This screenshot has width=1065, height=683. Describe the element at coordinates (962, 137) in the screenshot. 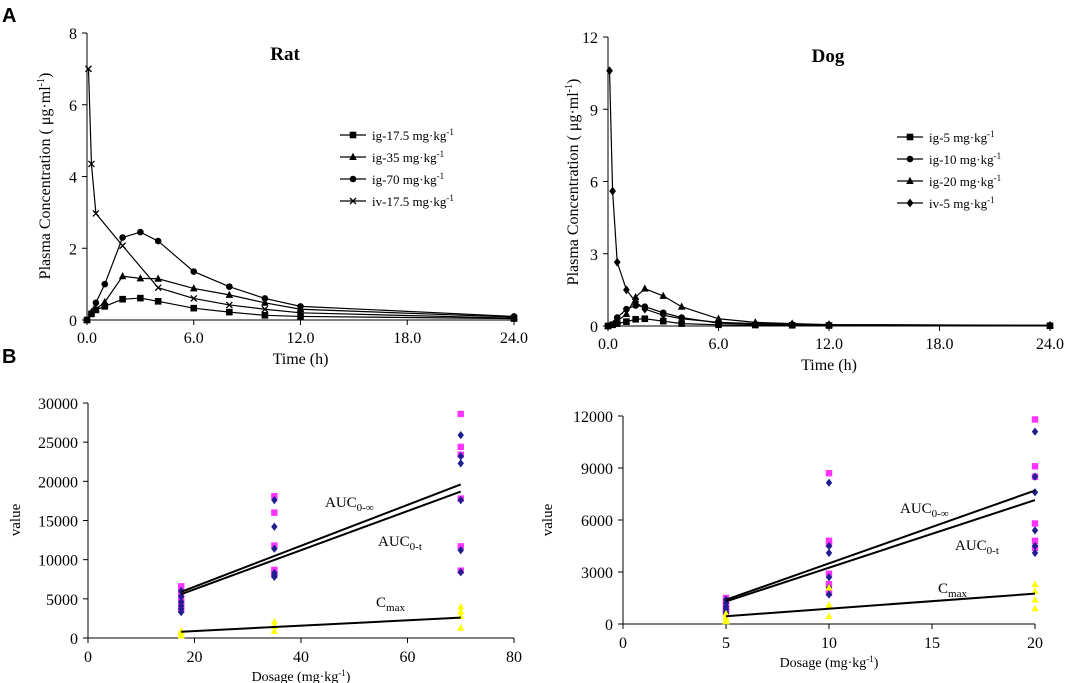

I see `legend-label: ig-5 mg·kg-1` at that location.